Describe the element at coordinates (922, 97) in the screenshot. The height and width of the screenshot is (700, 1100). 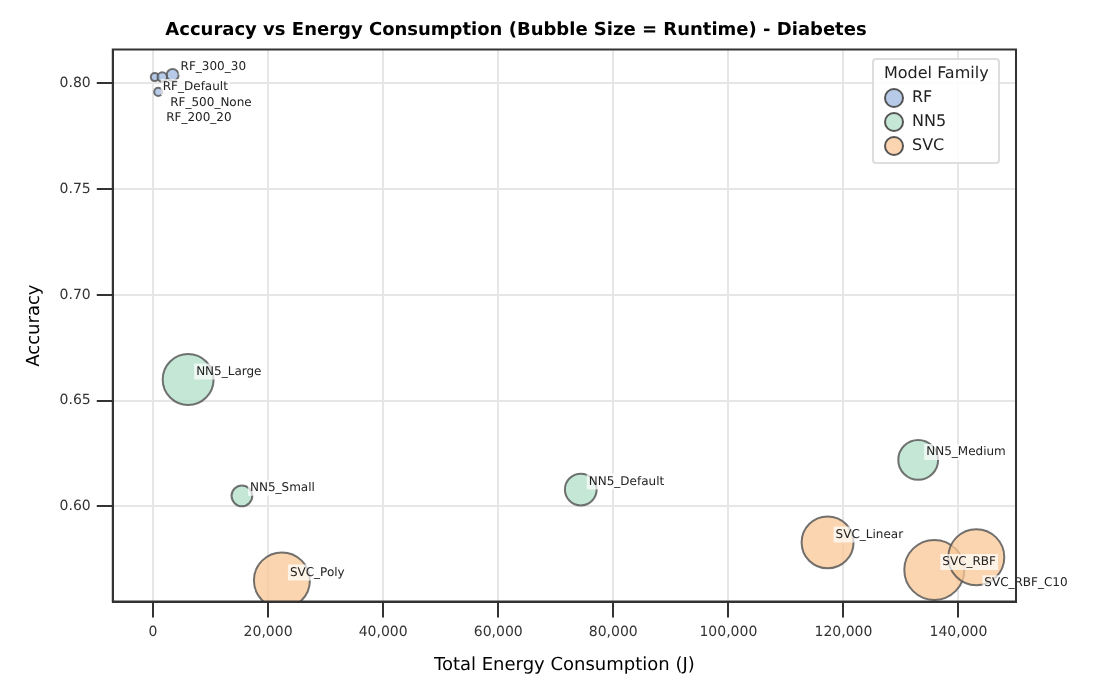
I see `legend-label: RF` at that location.